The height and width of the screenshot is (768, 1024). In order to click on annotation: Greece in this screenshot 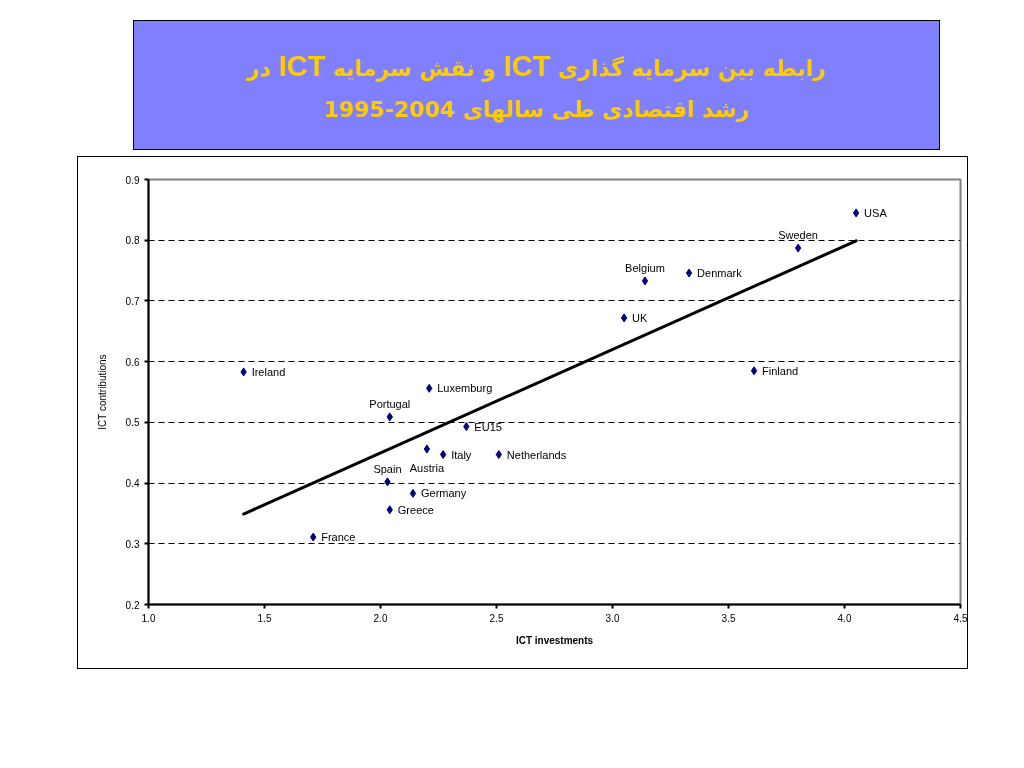, I will do `click(415, 509)`.